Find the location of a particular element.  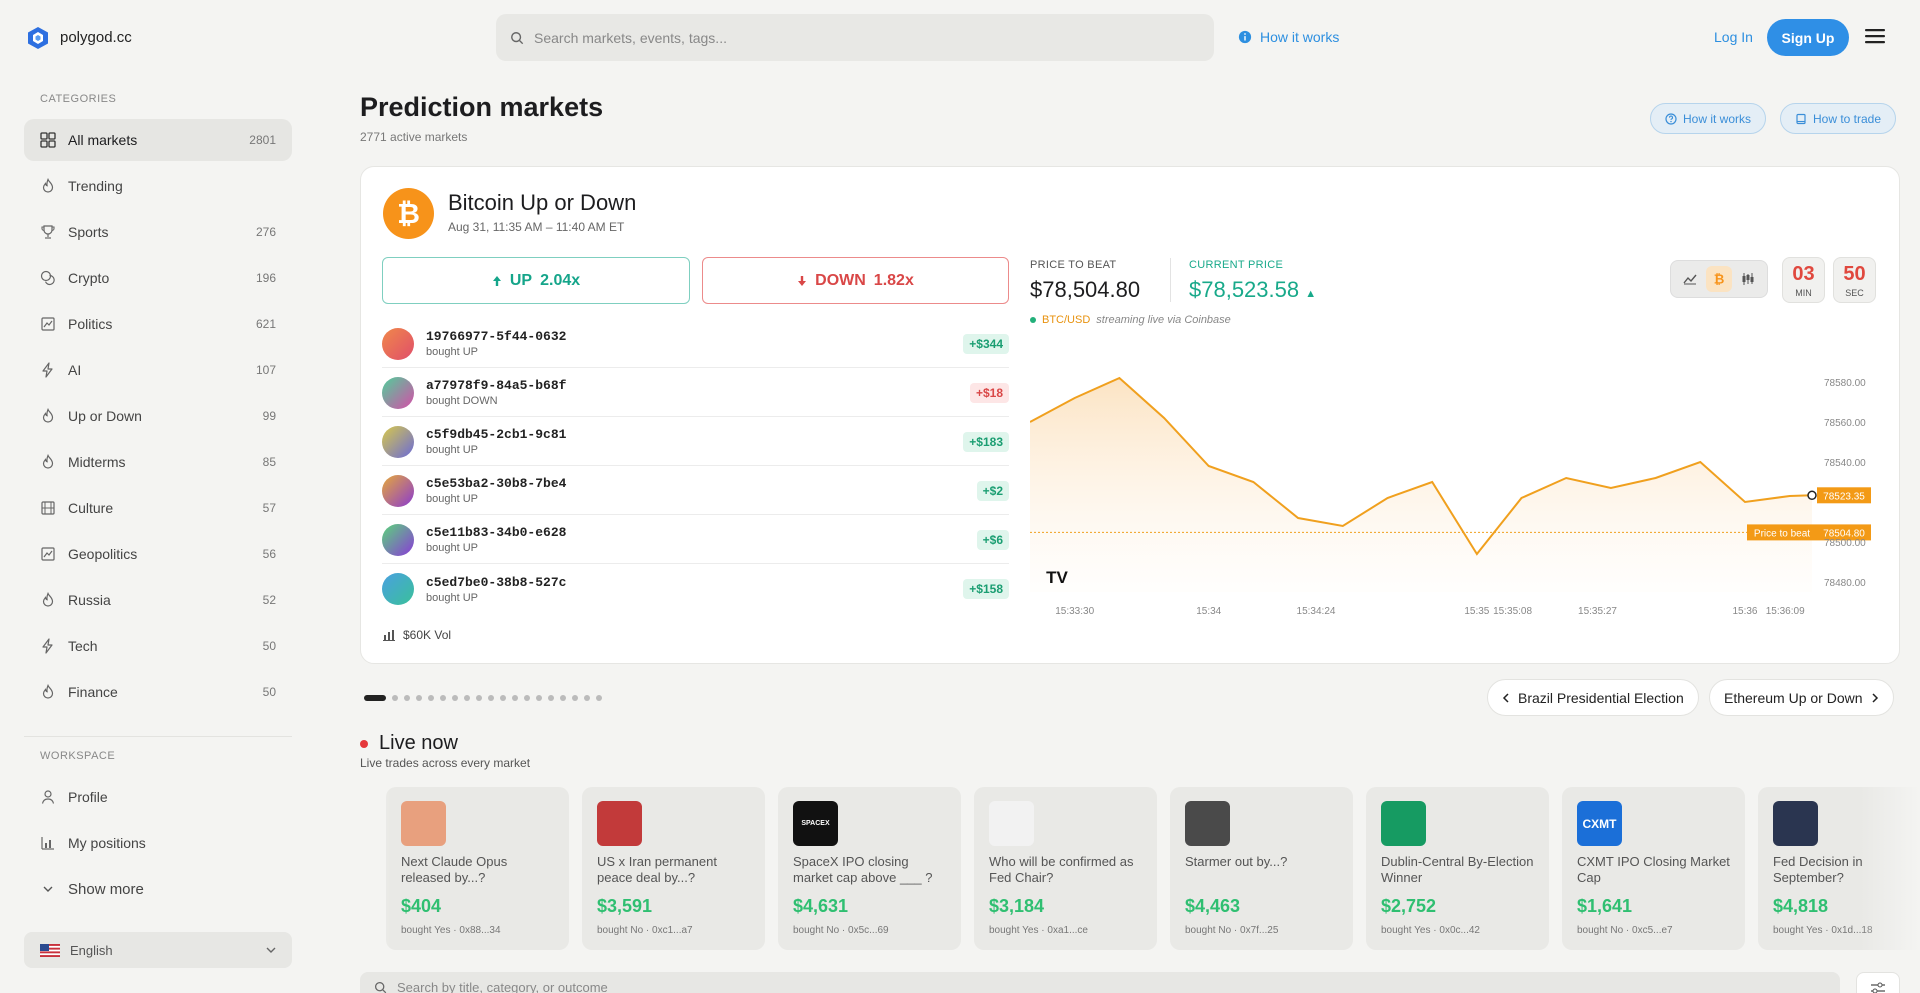

market-search-input: Search by title, category, or outcome is located at coordinates (502, 986).